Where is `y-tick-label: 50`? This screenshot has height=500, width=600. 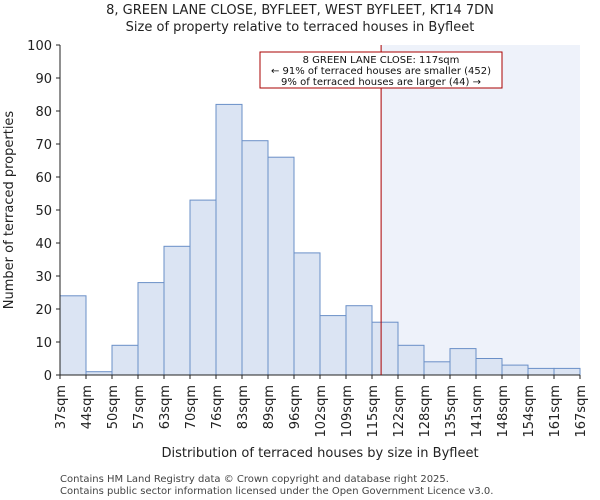
y-tick-label: 50 is located at coordinates (43, 211).